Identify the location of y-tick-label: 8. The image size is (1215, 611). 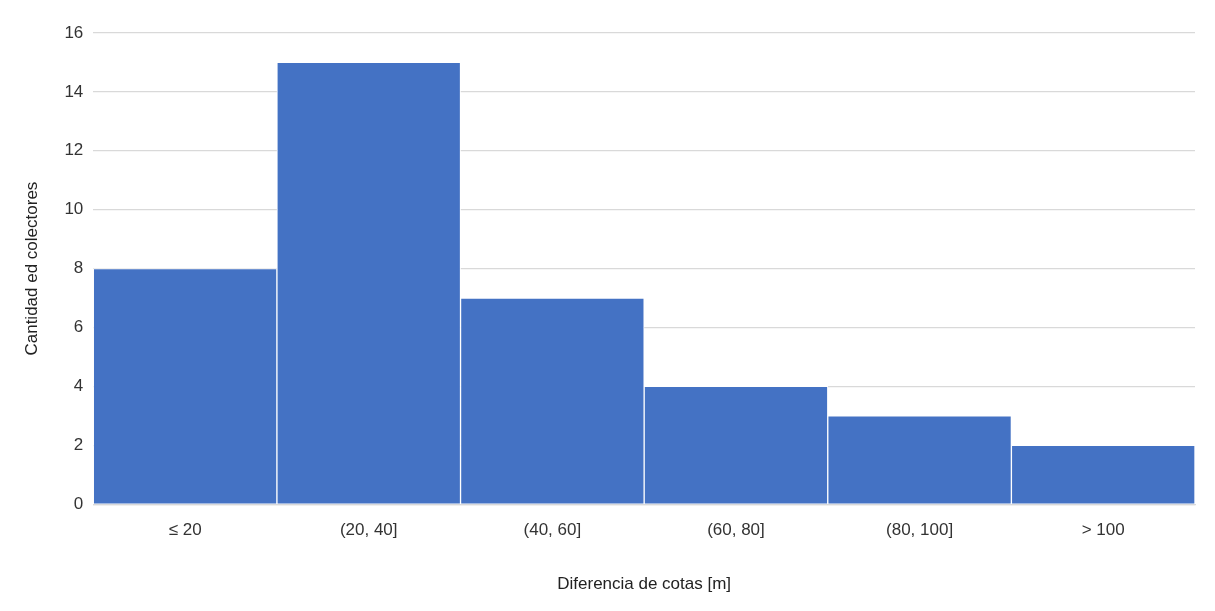
(78, 268).